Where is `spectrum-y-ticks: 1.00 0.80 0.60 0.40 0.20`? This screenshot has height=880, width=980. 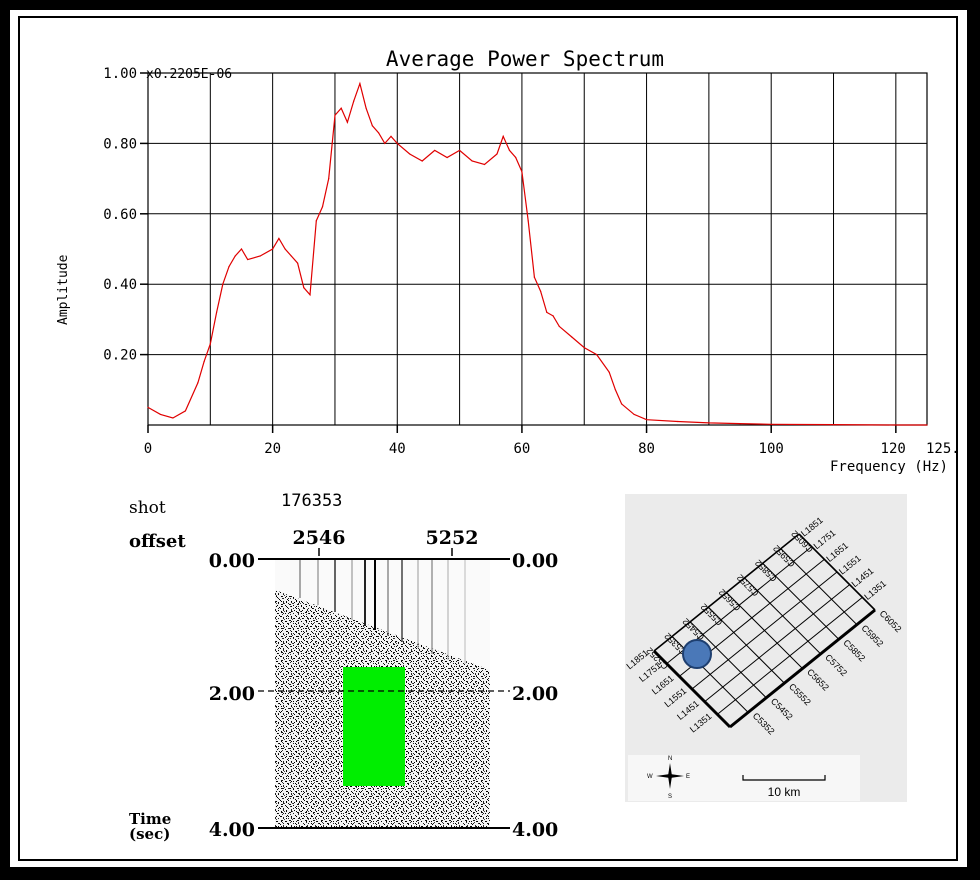
spectrum-y-ticks: 1.00 0.80 0.60 0.40 0.20 is located at coordinates (125, 215).